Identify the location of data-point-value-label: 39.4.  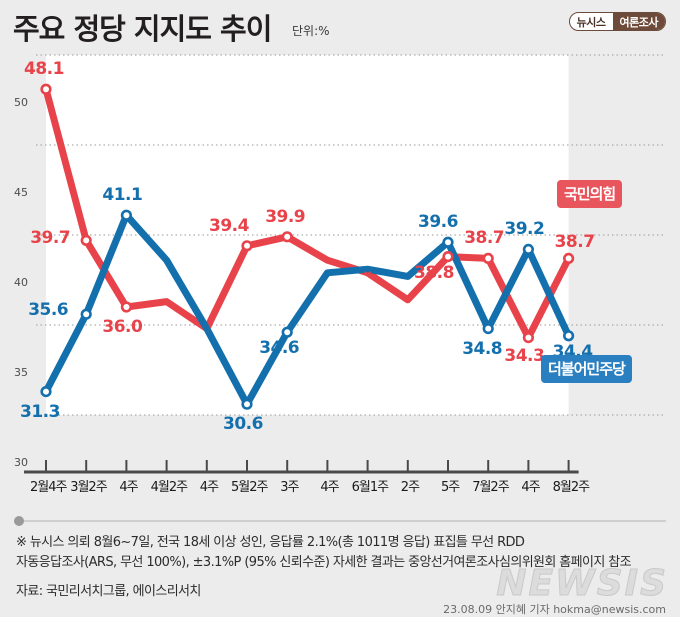
(229, 225).